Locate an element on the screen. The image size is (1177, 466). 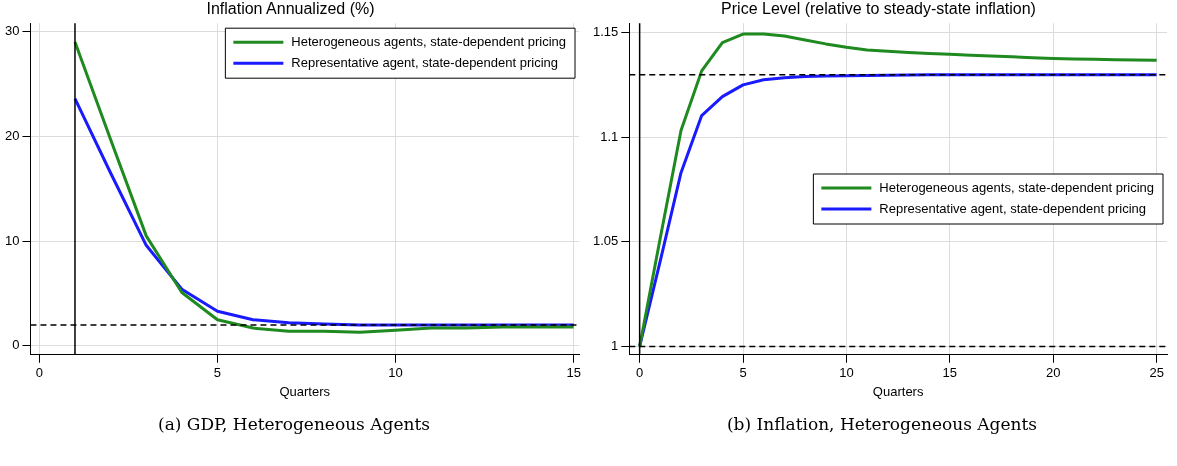
chart-title: Price Level (relative to steady-state inflation) is located at coordinates (878, 9).